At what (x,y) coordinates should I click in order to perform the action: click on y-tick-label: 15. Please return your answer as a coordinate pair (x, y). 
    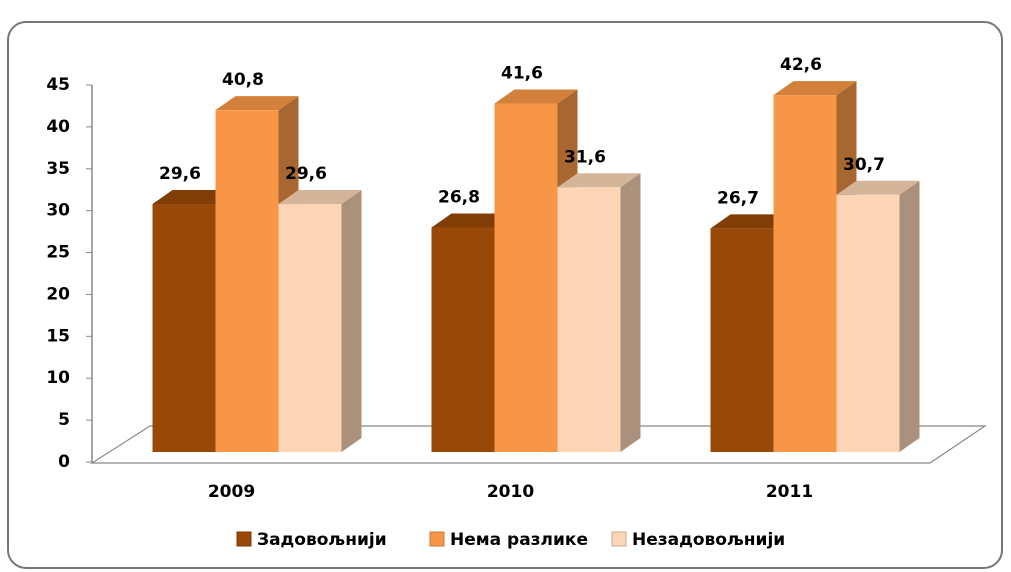
    Looking at the image, I should click on (58, 336).